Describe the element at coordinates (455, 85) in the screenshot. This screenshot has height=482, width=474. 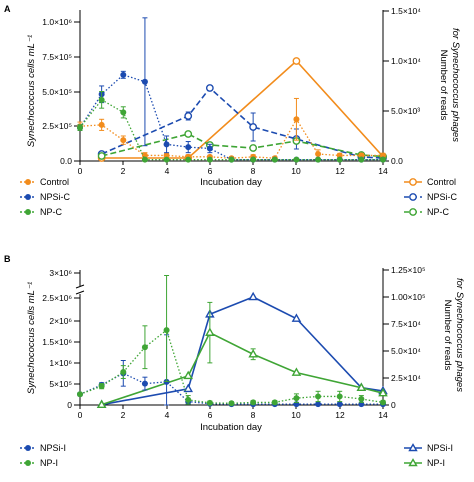
I see `panel-a-ylabel-right-line2: for Synechococcus phages` at that location.